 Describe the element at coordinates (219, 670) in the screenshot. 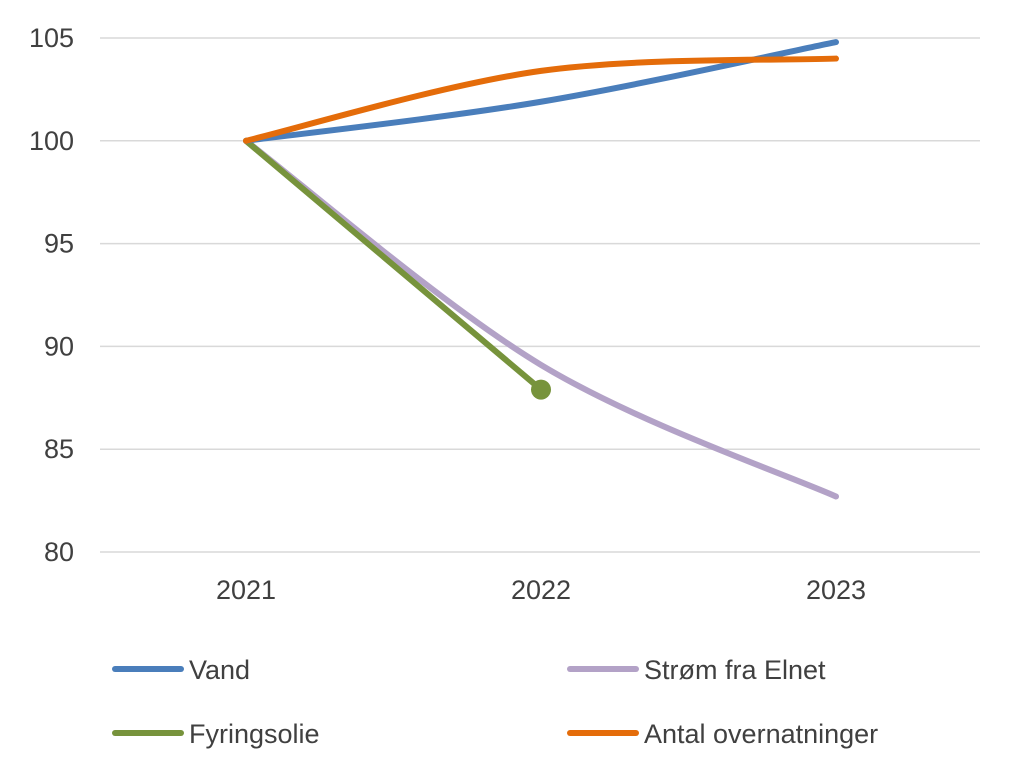

I see `legend-label: Vand` at that location.